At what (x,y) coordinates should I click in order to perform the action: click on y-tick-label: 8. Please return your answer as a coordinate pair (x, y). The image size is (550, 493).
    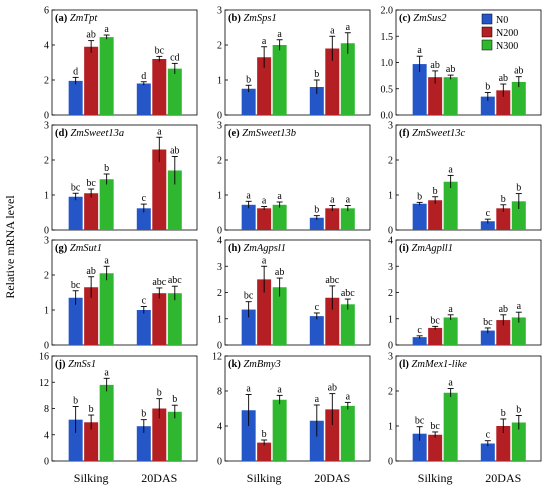
    Looking at the image, I should click on (219, 392).